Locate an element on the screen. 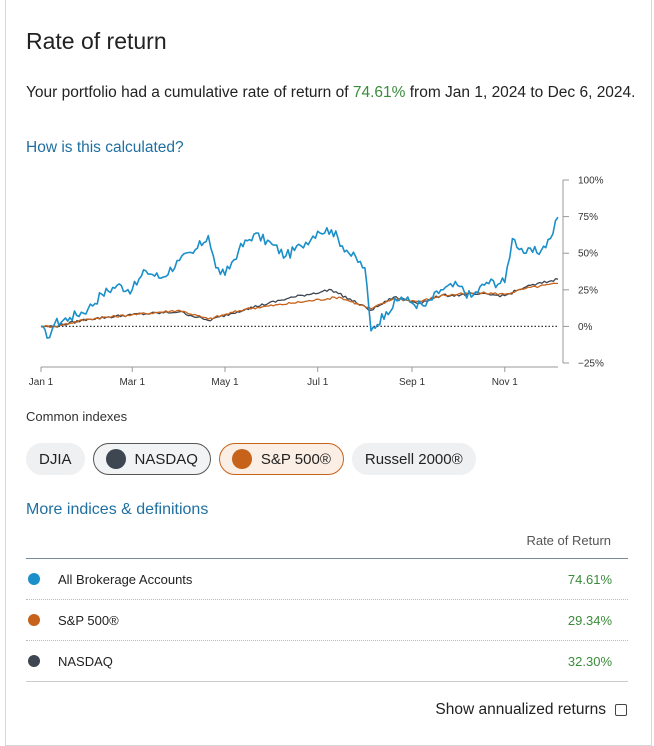 The height and width of the screenshot is (746, 654). series-line-all-brokerage-accounts is located at coordinates (299, 277).